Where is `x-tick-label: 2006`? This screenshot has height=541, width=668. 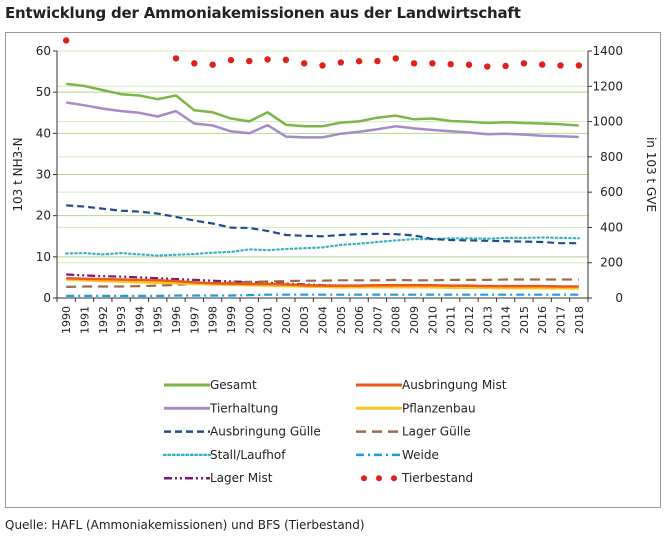
x-tick-label: 2006 is located at coordinates (359, 320).